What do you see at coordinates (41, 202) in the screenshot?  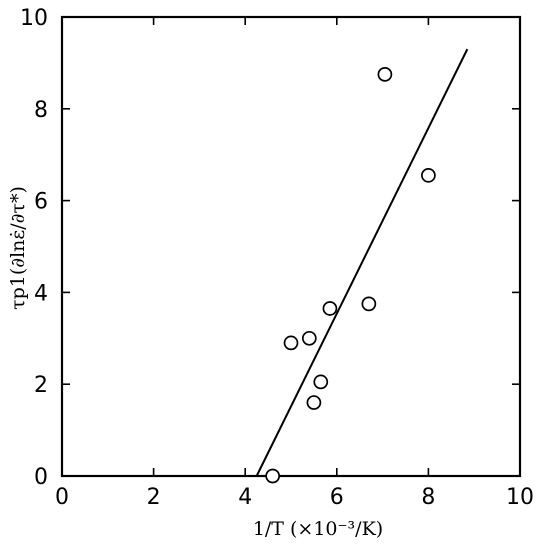 I see `y-tick-label: 6` at bounding box center [41, 202].